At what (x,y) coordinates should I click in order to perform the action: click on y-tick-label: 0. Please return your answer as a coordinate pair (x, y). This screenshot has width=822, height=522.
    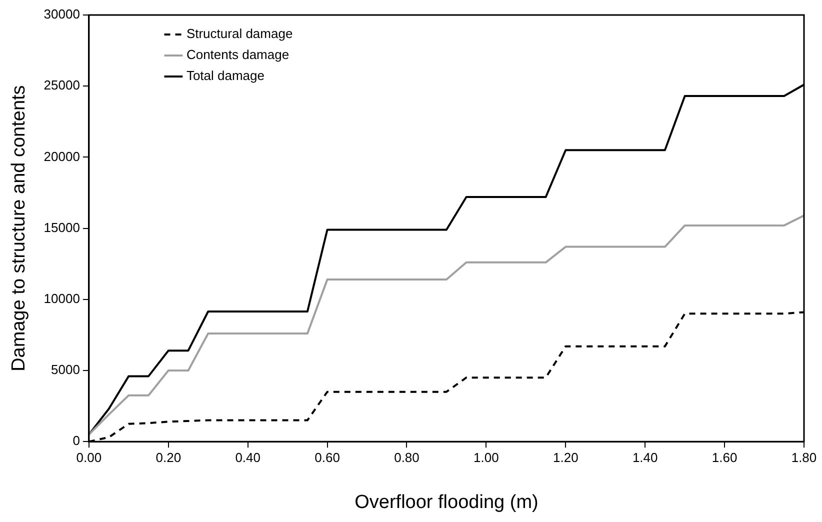
    Looking at the image, I should click on (76, 440).